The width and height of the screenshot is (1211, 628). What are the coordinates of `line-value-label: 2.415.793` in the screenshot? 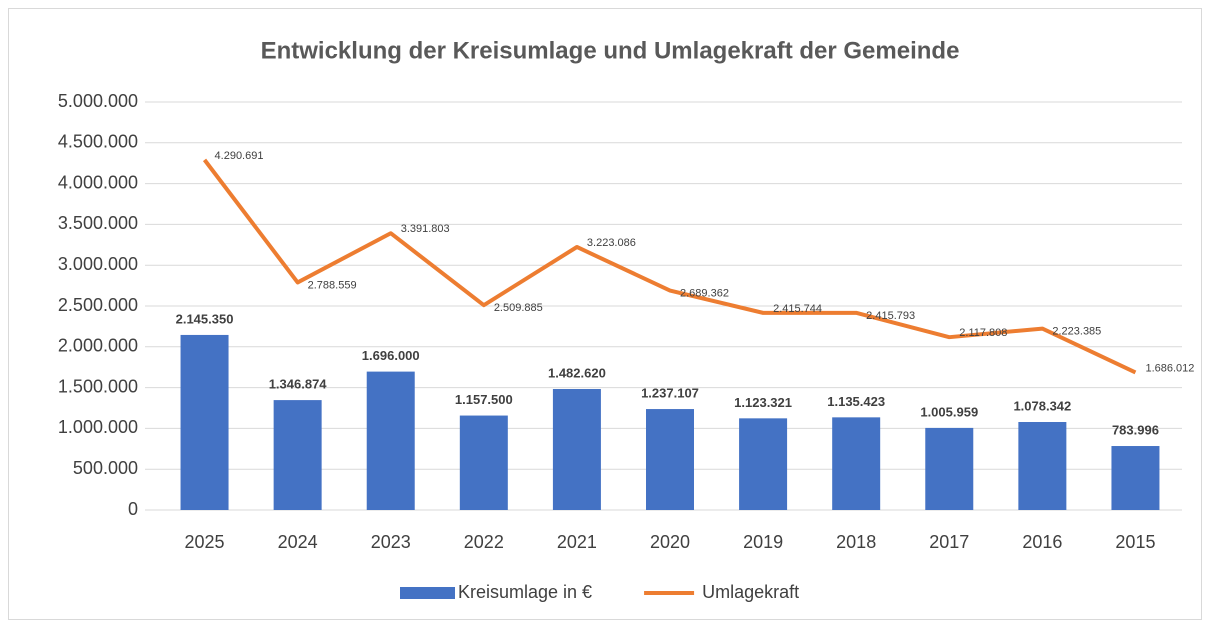 It's located at (890, 316).